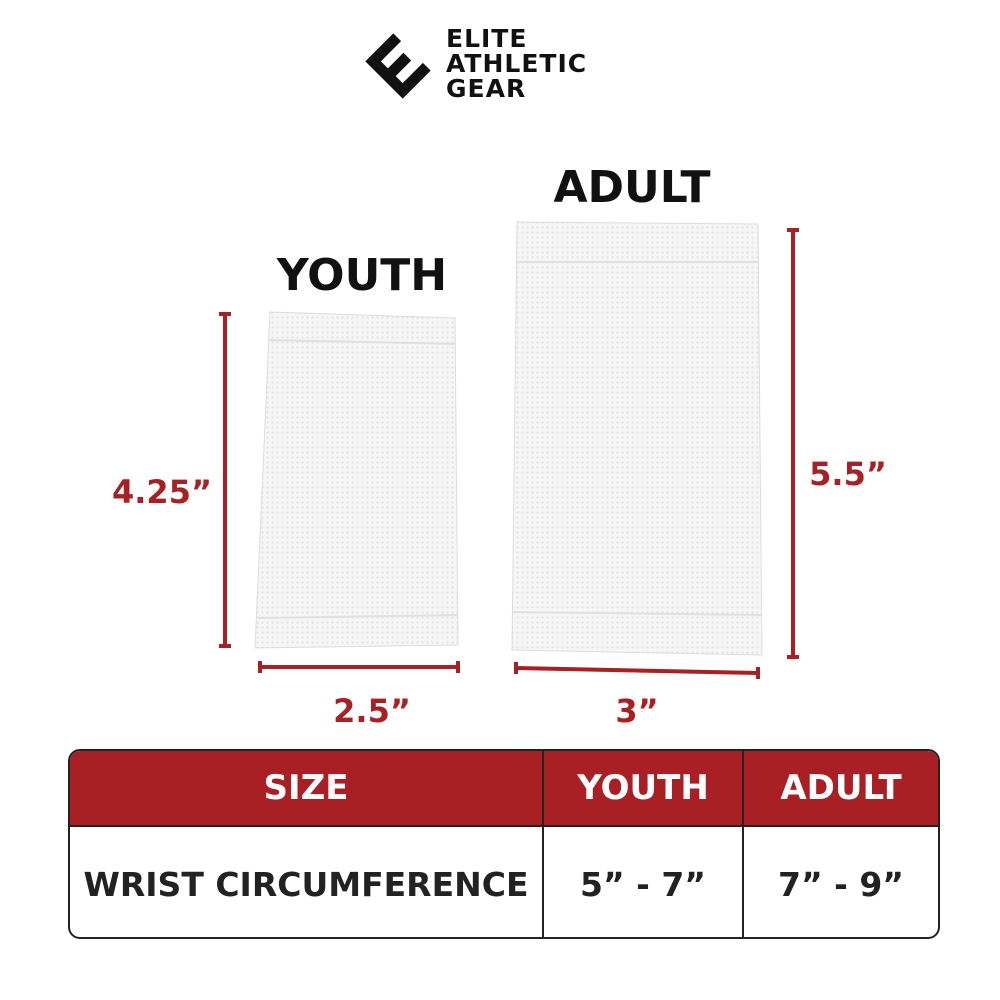 The height and width of the screenshot is (1000, 1000). I want to click on table-row: WRIST CIRCUMFERENCE 5” - 7” 7” - 9”, so click(504, 882).